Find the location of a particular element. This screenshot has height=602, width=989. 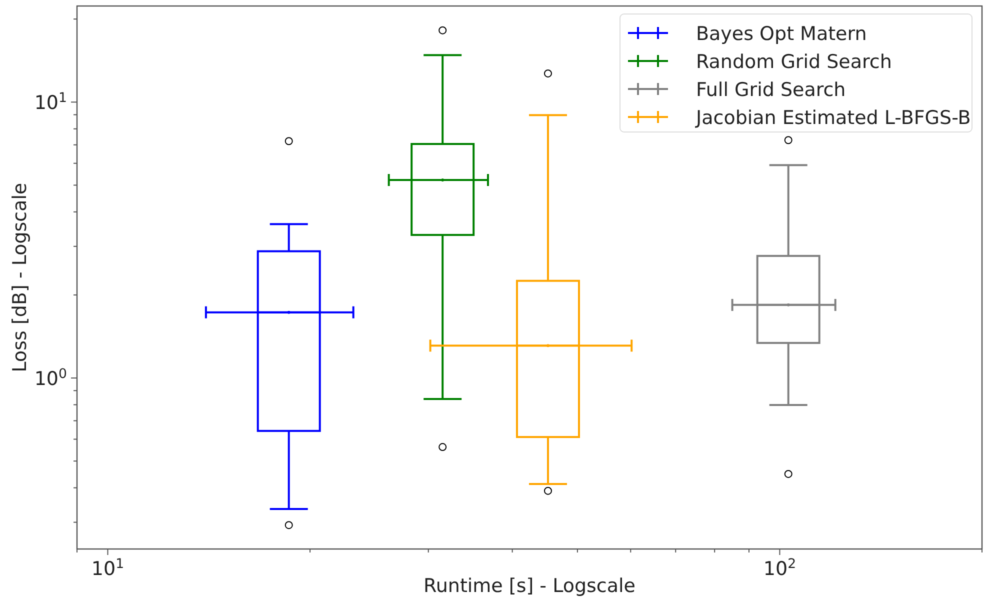

legend-label: Bayes Opt Matern is located at coordinates (781, 34).